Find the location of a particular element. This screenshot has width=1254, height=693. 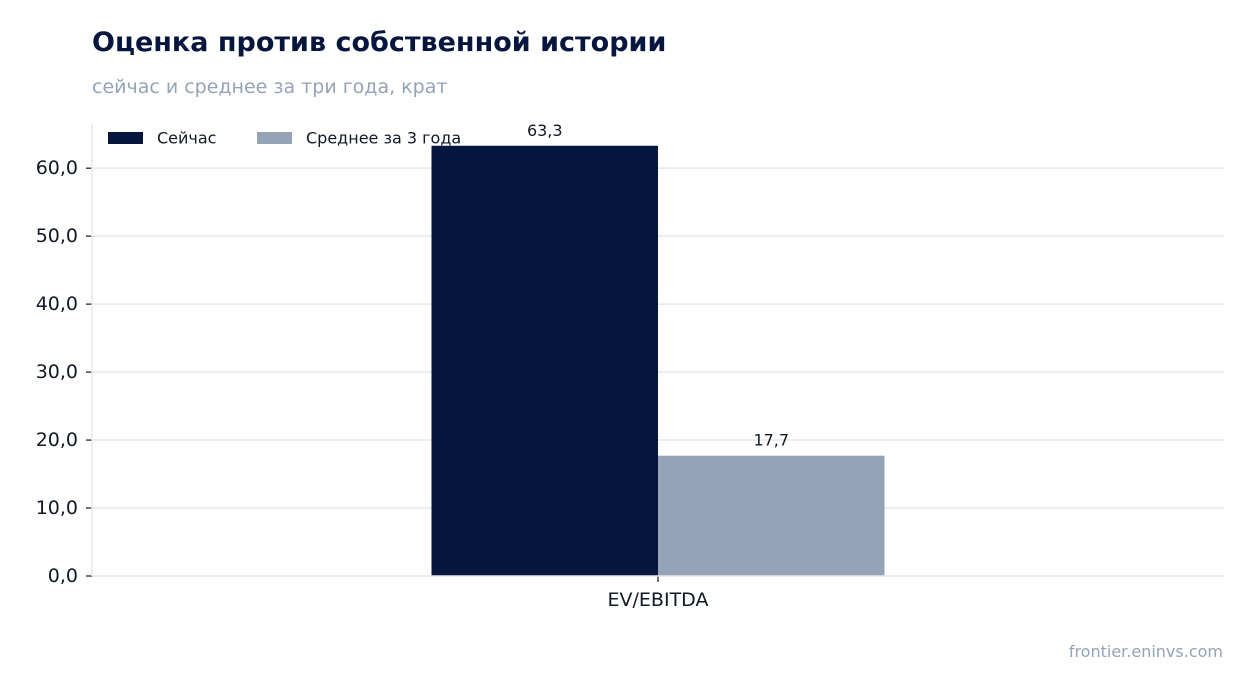

chart-title: Оценка против собственной истории is located at coordinates (379, 42).